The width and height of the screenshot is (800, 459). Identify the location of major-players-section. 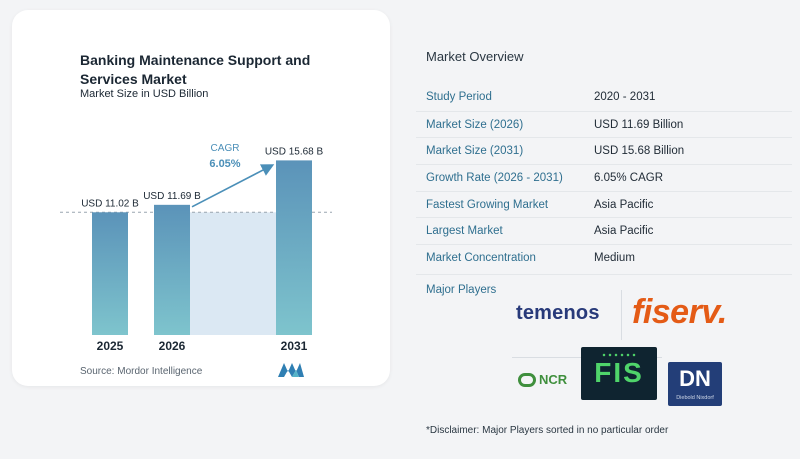
(604, 344).